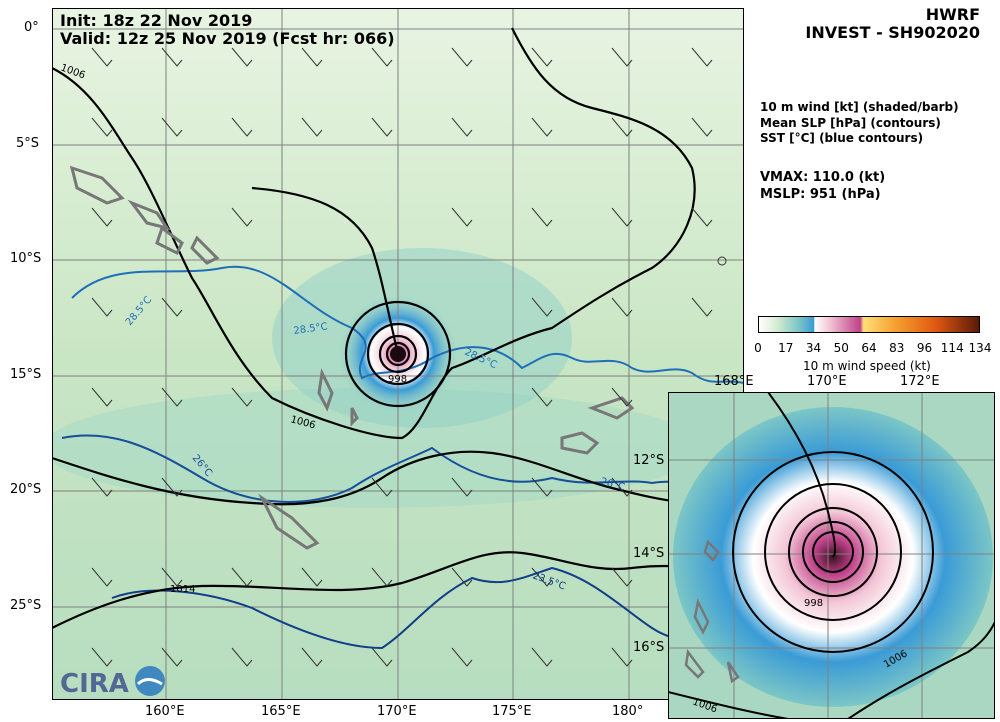 The image size is (1000, 722). I want to click on inset-lon-172e: 172°E, so click(920, 381).